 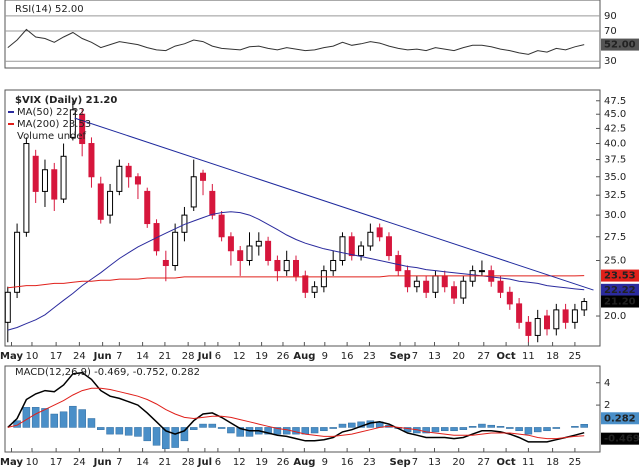 What do you see at coordinates (620, 438) in the screenshot?
I see `value-badge` at bounding box center [620, 438].